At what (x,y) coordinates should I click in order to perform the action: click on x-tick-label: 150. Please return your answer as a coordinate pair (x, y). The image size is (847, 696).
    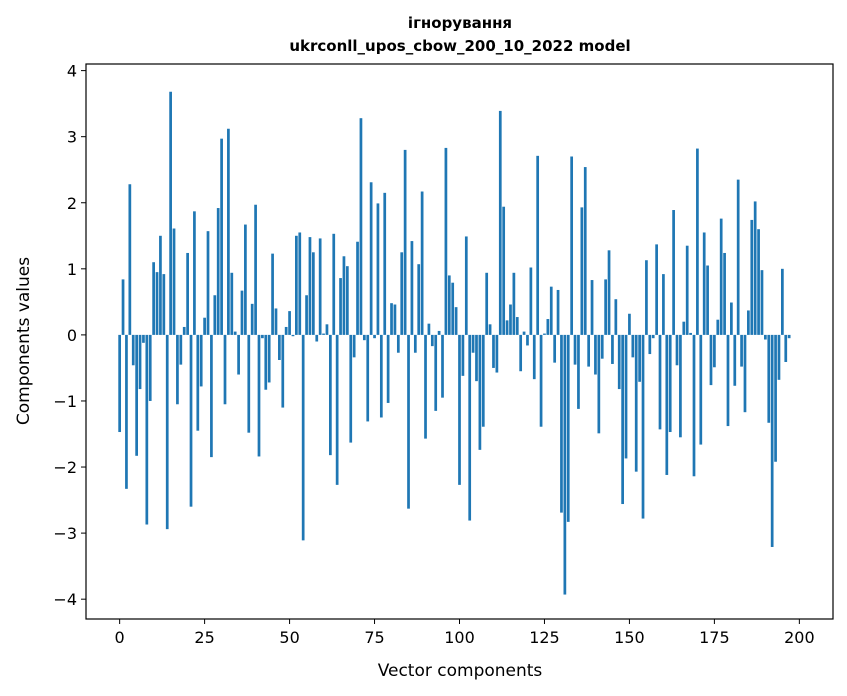
    Looking at the image, I should click on (629, 637).